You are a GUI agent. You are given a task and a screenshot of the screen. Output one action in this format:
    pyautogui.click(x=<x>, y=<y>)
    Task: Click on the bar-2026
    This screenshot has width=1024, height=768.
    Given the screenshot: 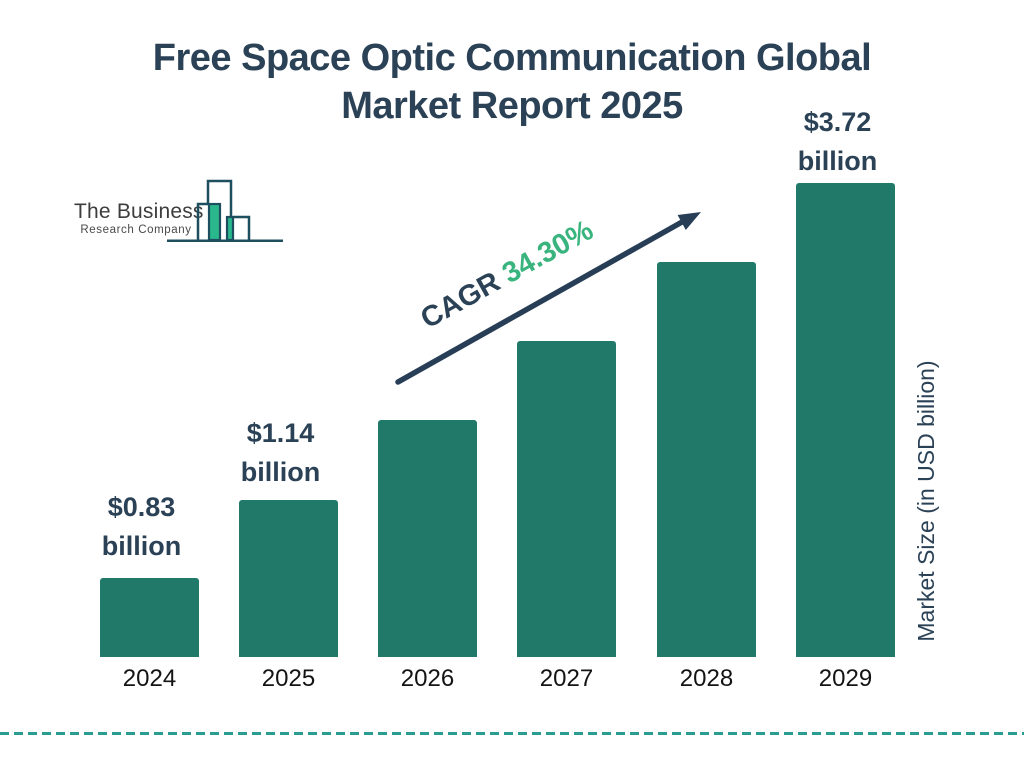 What is the action you would take?
    pyautogui.click(x=427, y=538)
    